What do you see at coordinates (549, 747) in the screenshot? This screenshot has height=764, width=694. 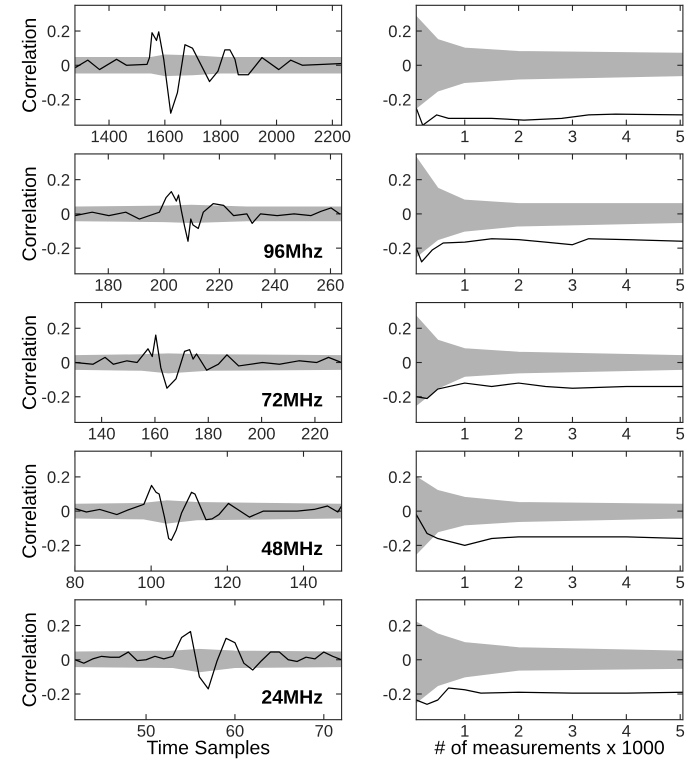 I see `x-axis-title: # of measurements x 1000` at bounding box center [549, 747].